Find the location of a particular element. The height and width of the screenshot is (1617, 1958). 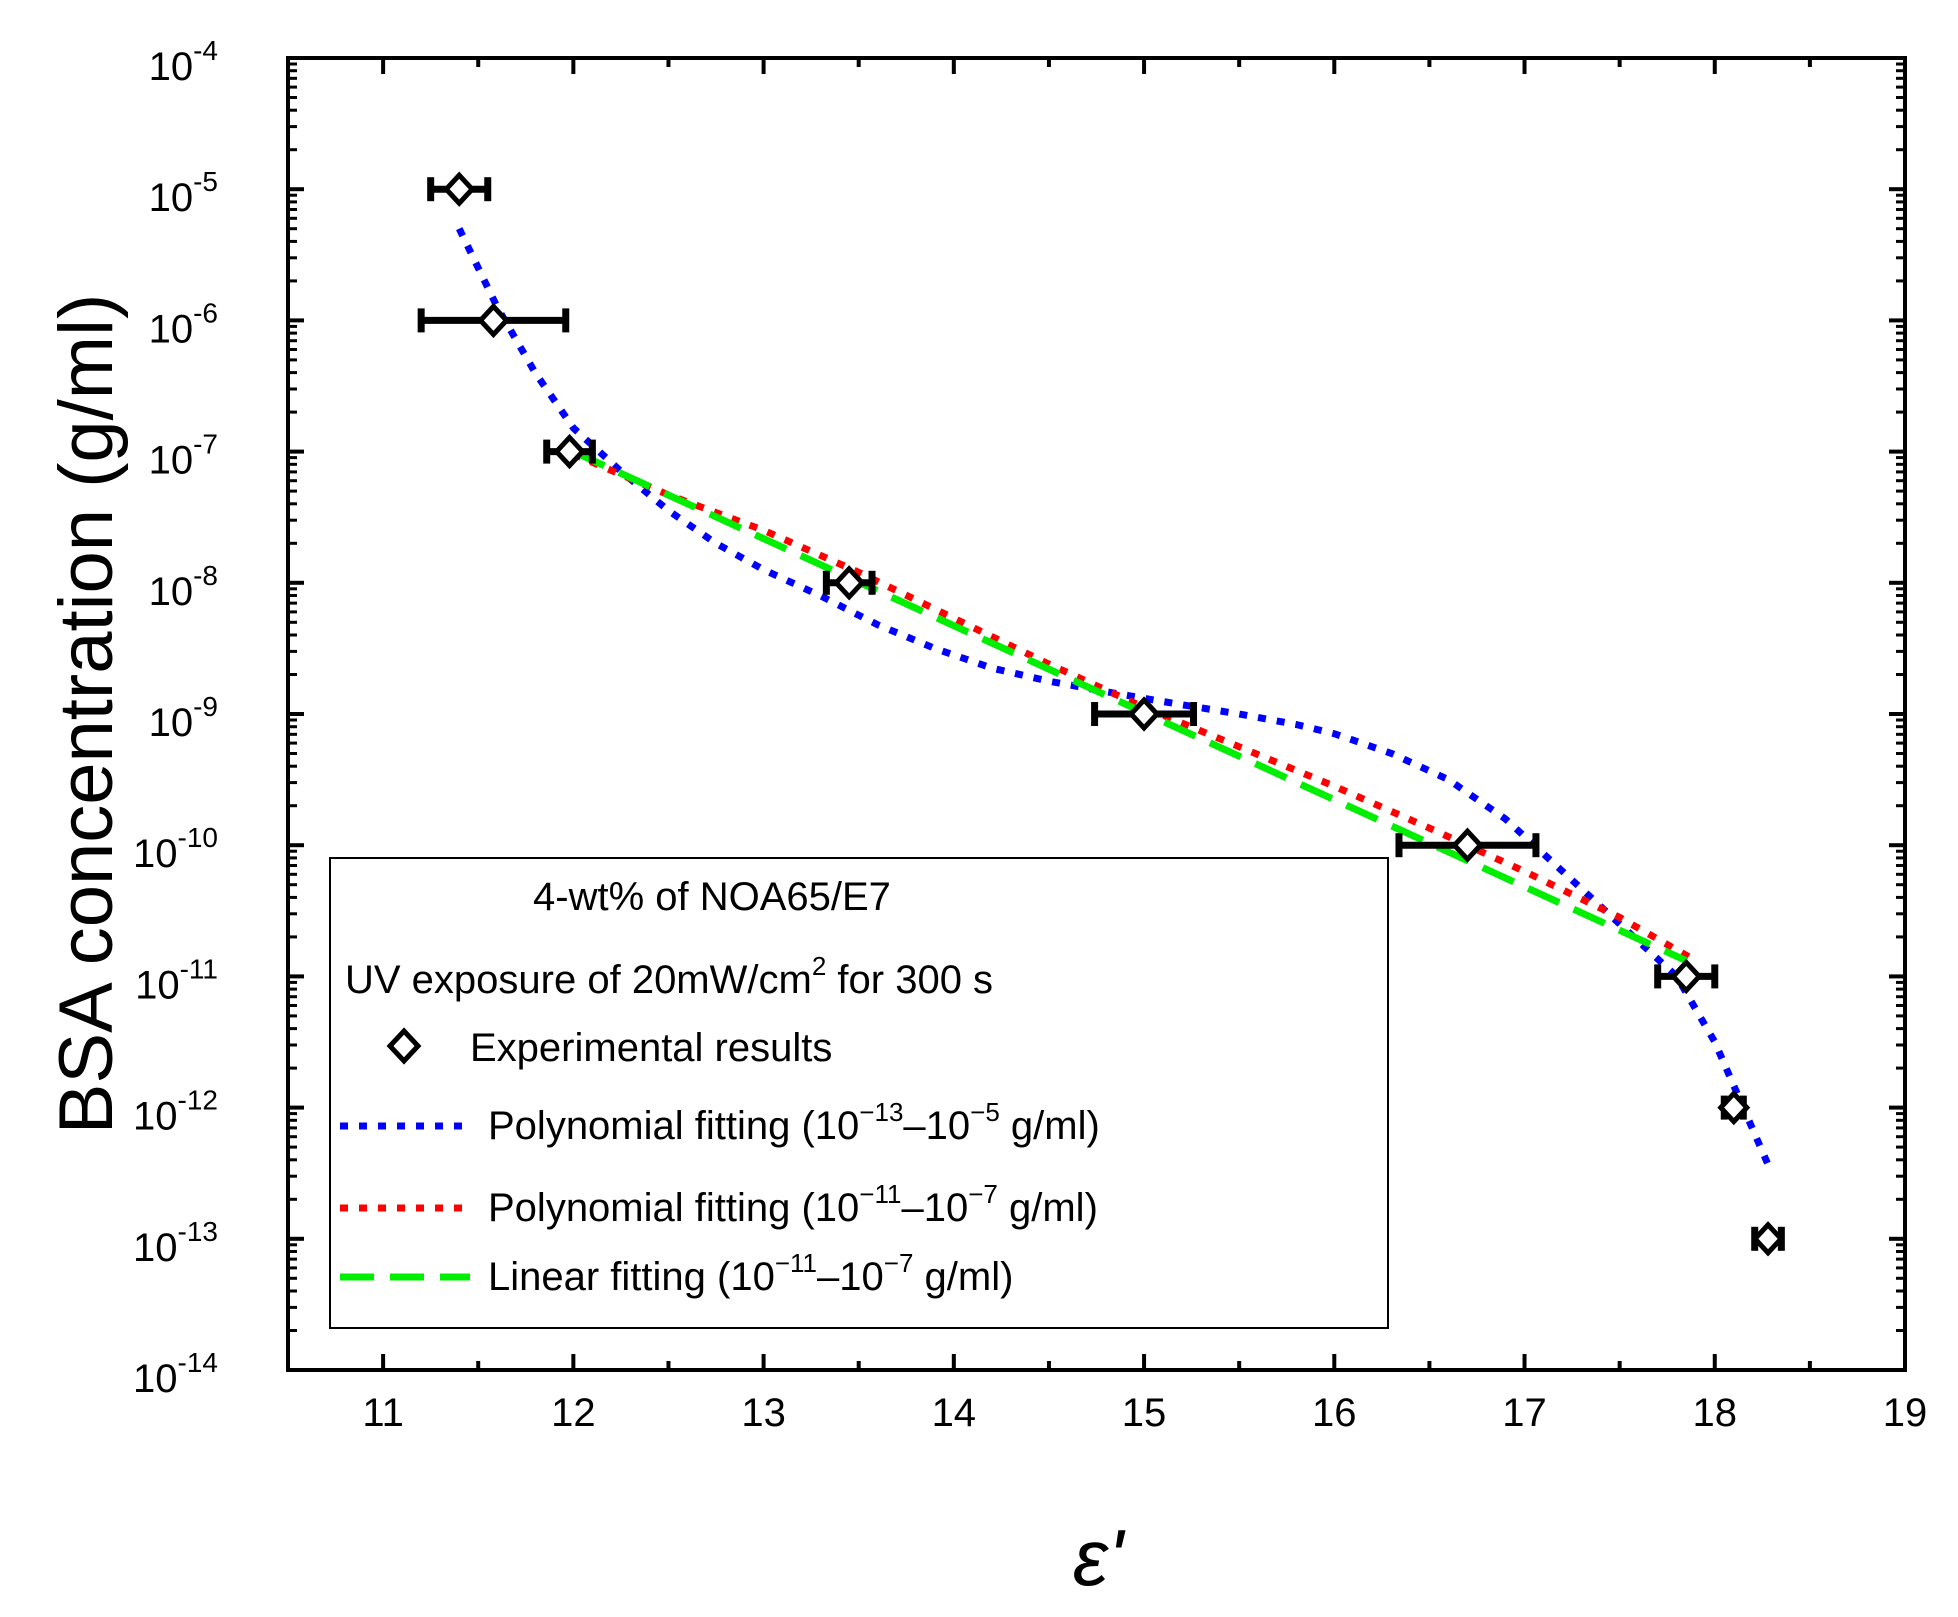

y-tick-exp: -12 is located at coordinates (198, 1100).